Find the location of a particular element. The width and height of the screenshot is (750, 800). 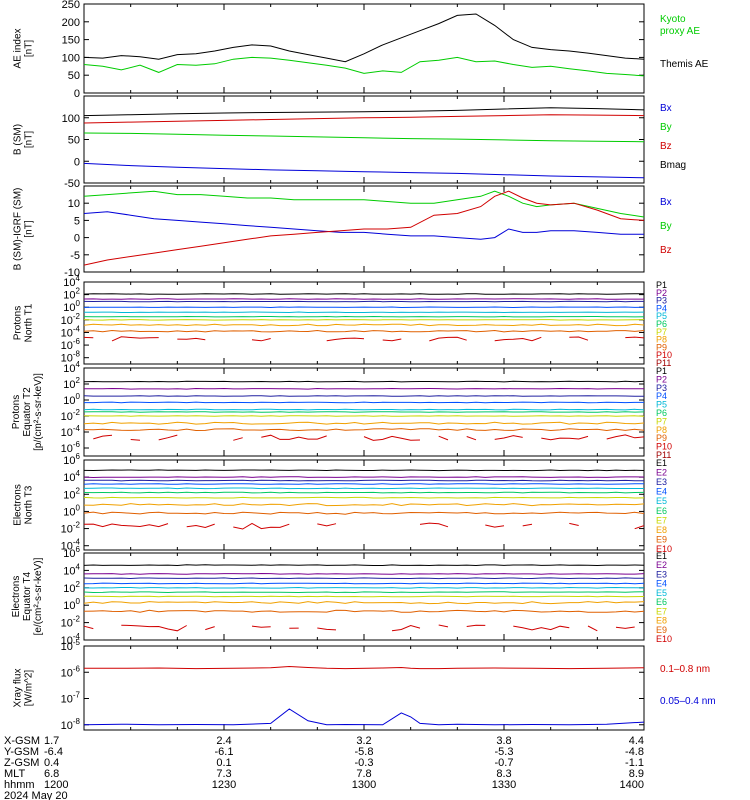

legend-entry: Kyoto is located at coordinates (673, 19).